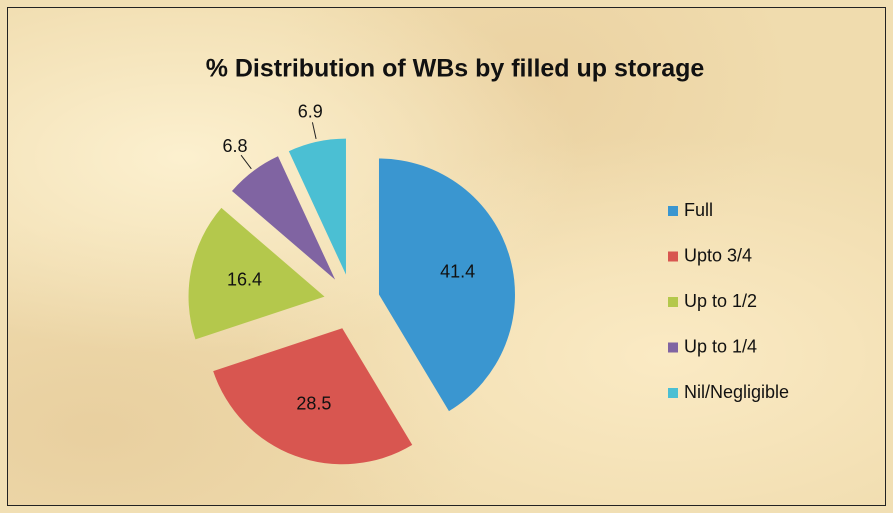  I want to click on legend-label: Upto 3/4, so click(718, 255).